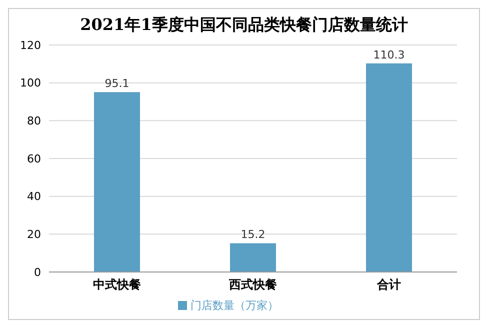 The image size is (486, 326). I want to click on y-tick-label: 120, so click(30, 45).